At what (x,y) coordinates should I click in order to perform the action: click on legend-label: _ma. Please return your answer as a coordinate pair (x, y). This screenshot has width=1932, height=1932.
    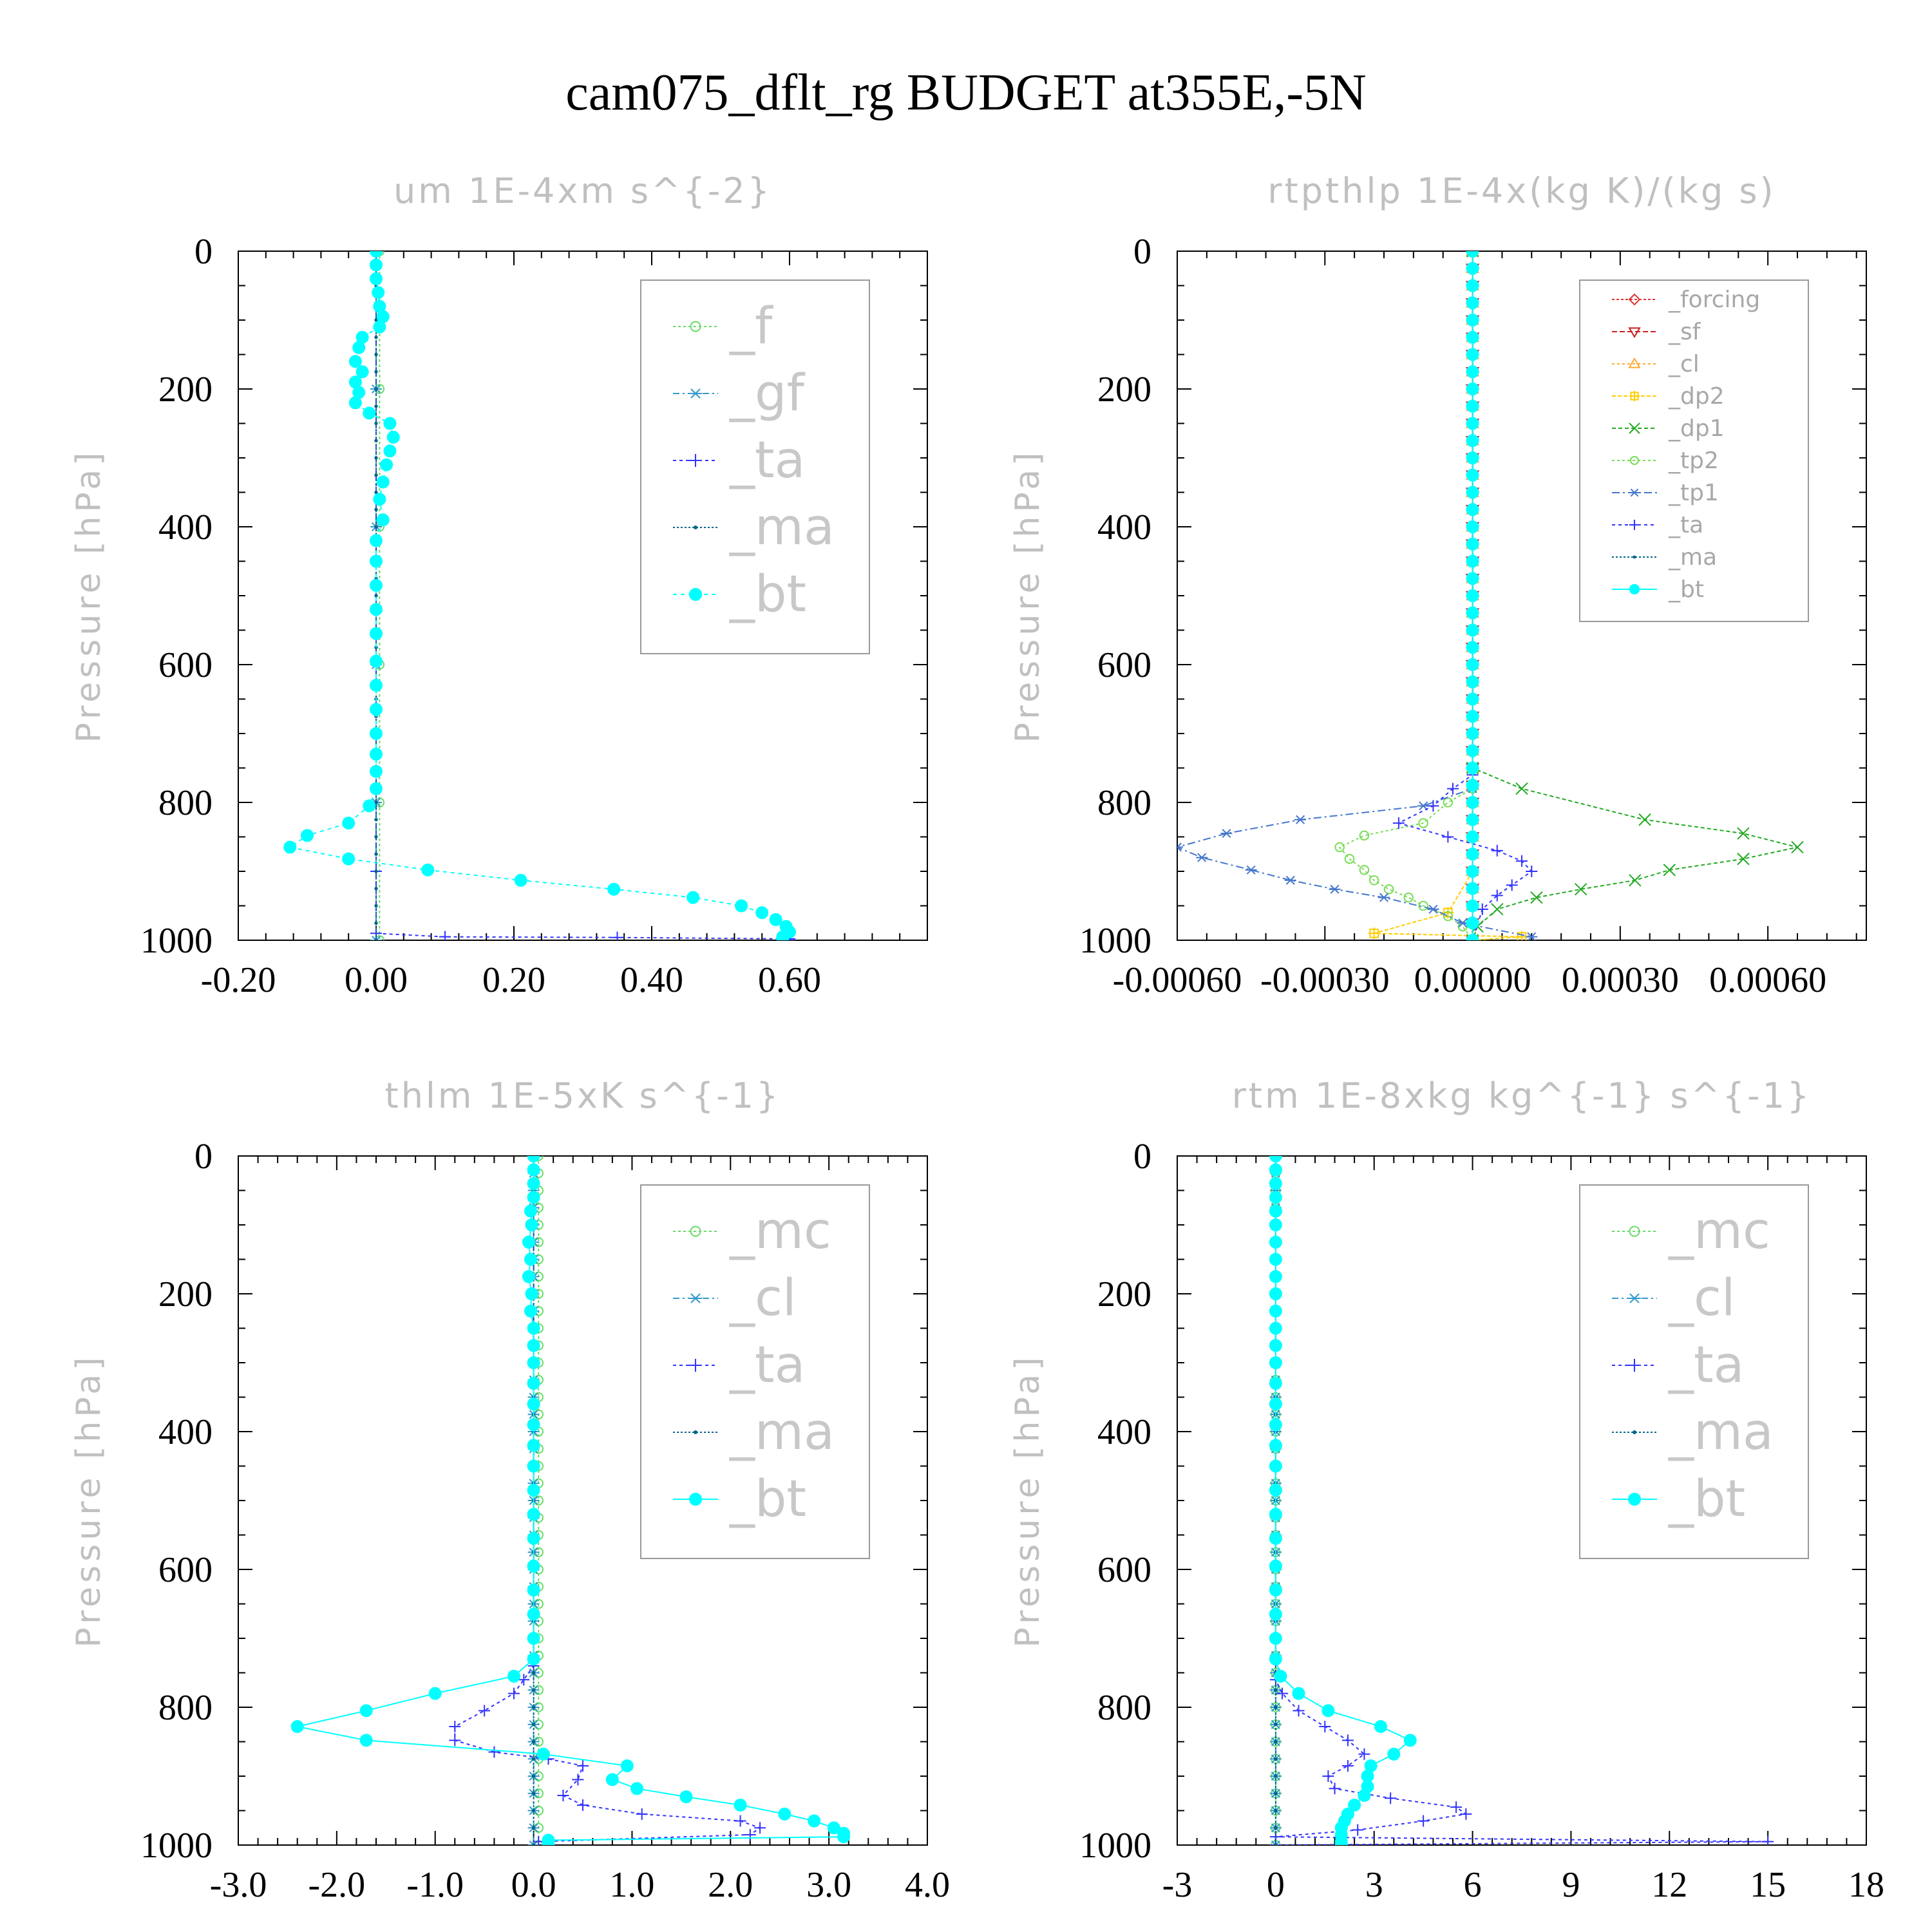
    Looking at the image, I should click on (782, 1432).